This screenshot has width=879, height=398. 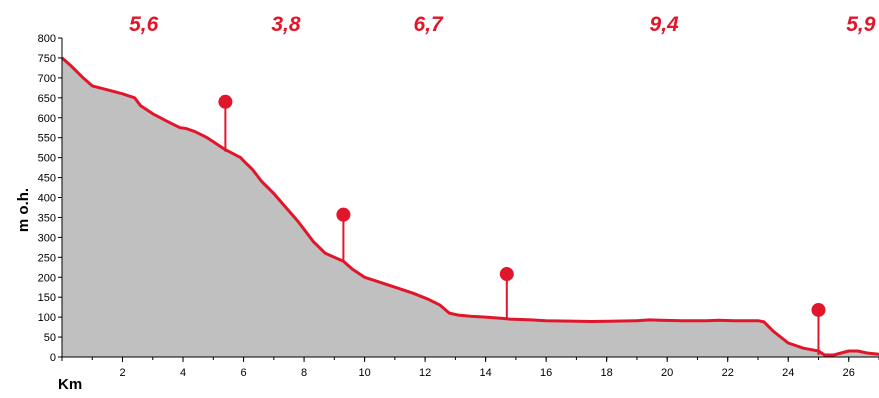 I want to click on y-tick-label: 750, so click(x=47, y=59).